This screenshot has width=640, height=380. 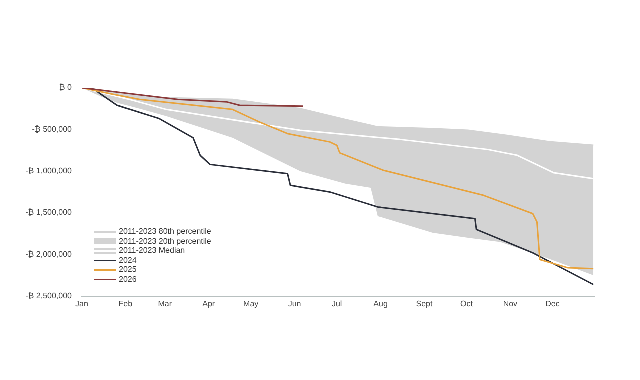 I want to click on legend-label: 2011-2023 80th percentile, so click(x=165, y=231).